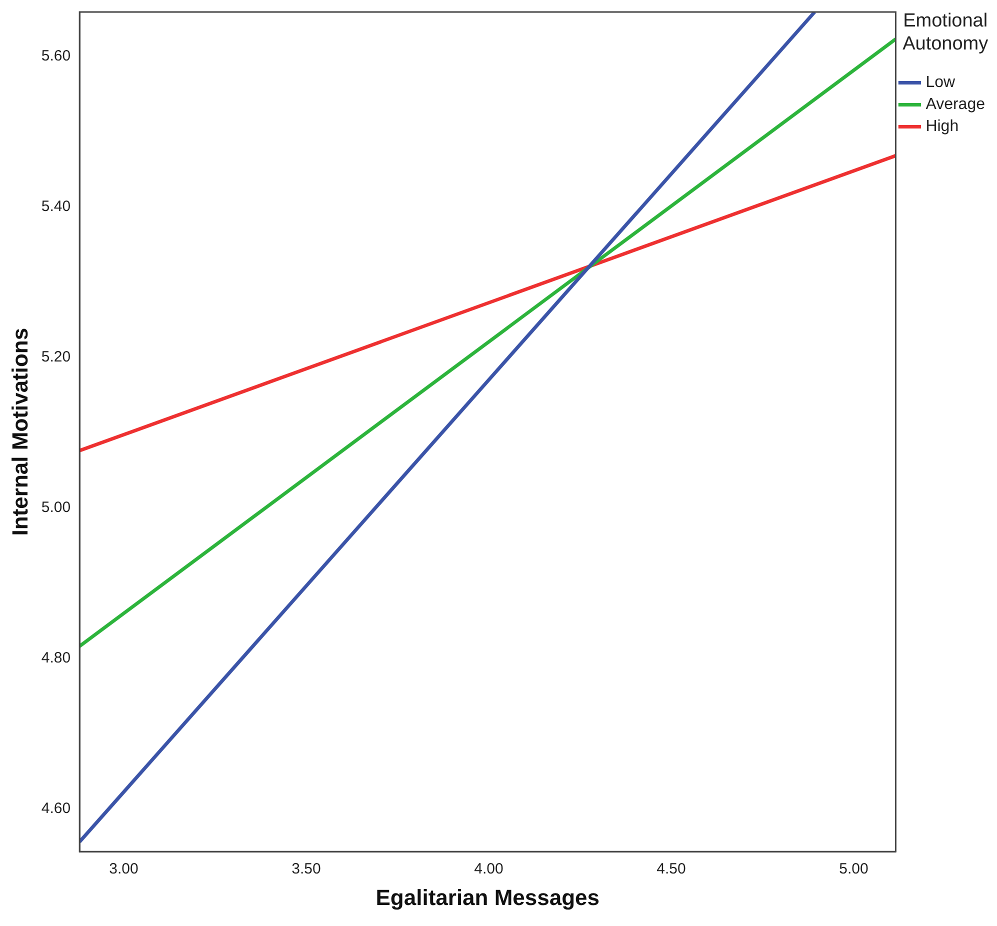 The height and width of the screenshot is (926, 997). What do you see at coordinates (956, 105) in the screenshot?
I see `legend-label: Average` at bounding box center [956, 105].